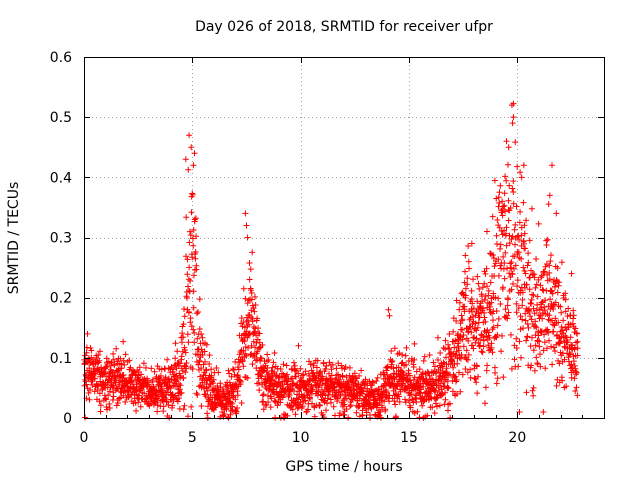 This screenshot has height=480, width=640. What do you see at coordinates (517, 438) in the screenshot?
I see `x-tick-label: 20` at bounding box center [517, 438].